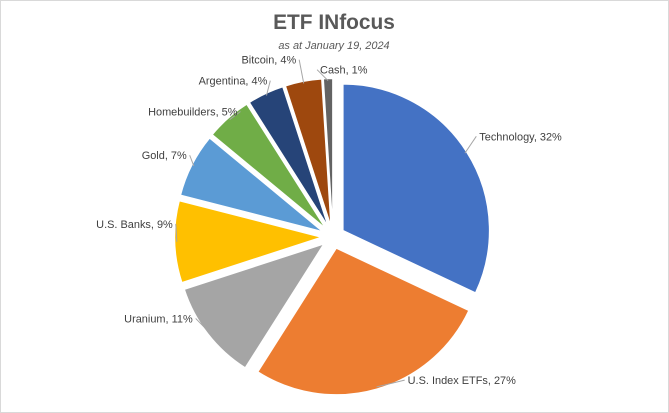 This screenshot has height=413, width=669. I want to click on data-label: Gold, 7%, so click(164, 156).